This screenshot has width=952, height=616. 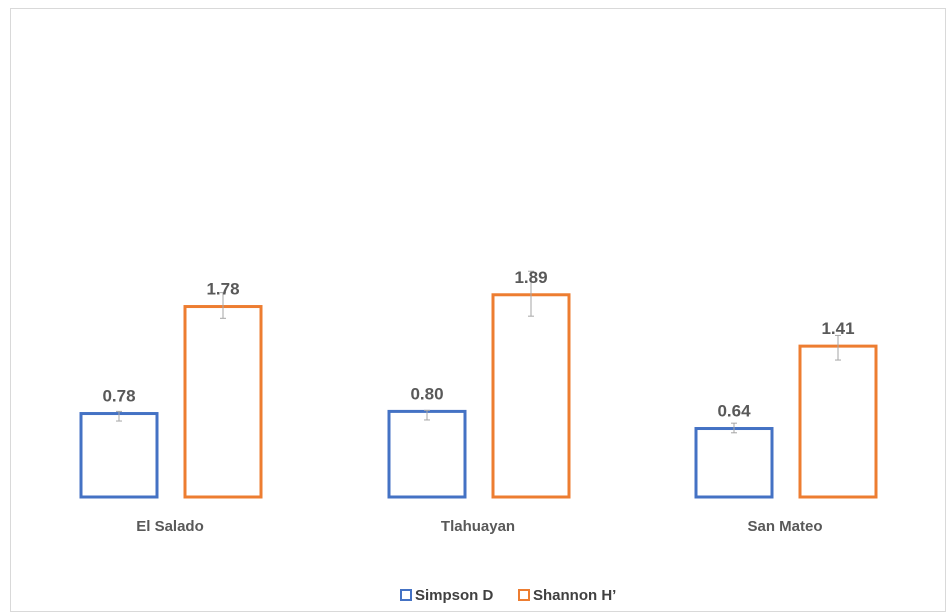 What do you see at coordinates (734, 411) in the screenshot?
I see `data-label-simpson-d-san-mateo: 0.64` at bounding box center [734, 411].